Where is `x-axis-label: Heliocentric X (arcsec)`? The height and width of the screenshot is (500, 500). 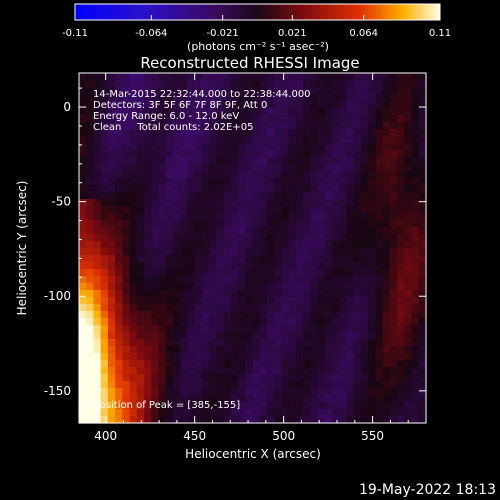 x-axis-label: Heliocentric X (arcsec) is located at coordinates (253, 454).